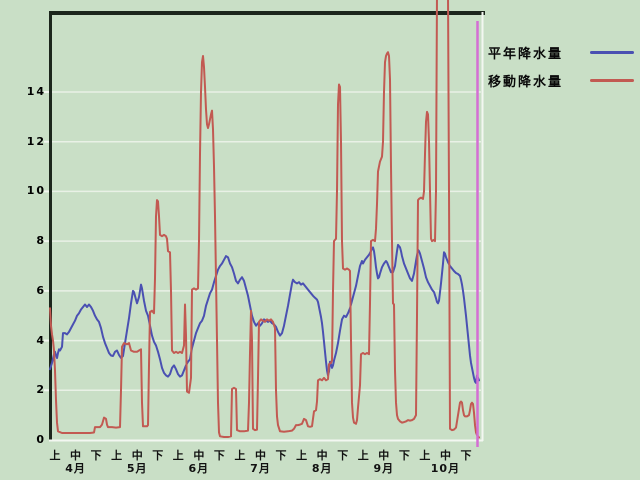  Describe the element at coordinates (41, 290) in the screenshot. I see `y-tick-label: 6` at that location.